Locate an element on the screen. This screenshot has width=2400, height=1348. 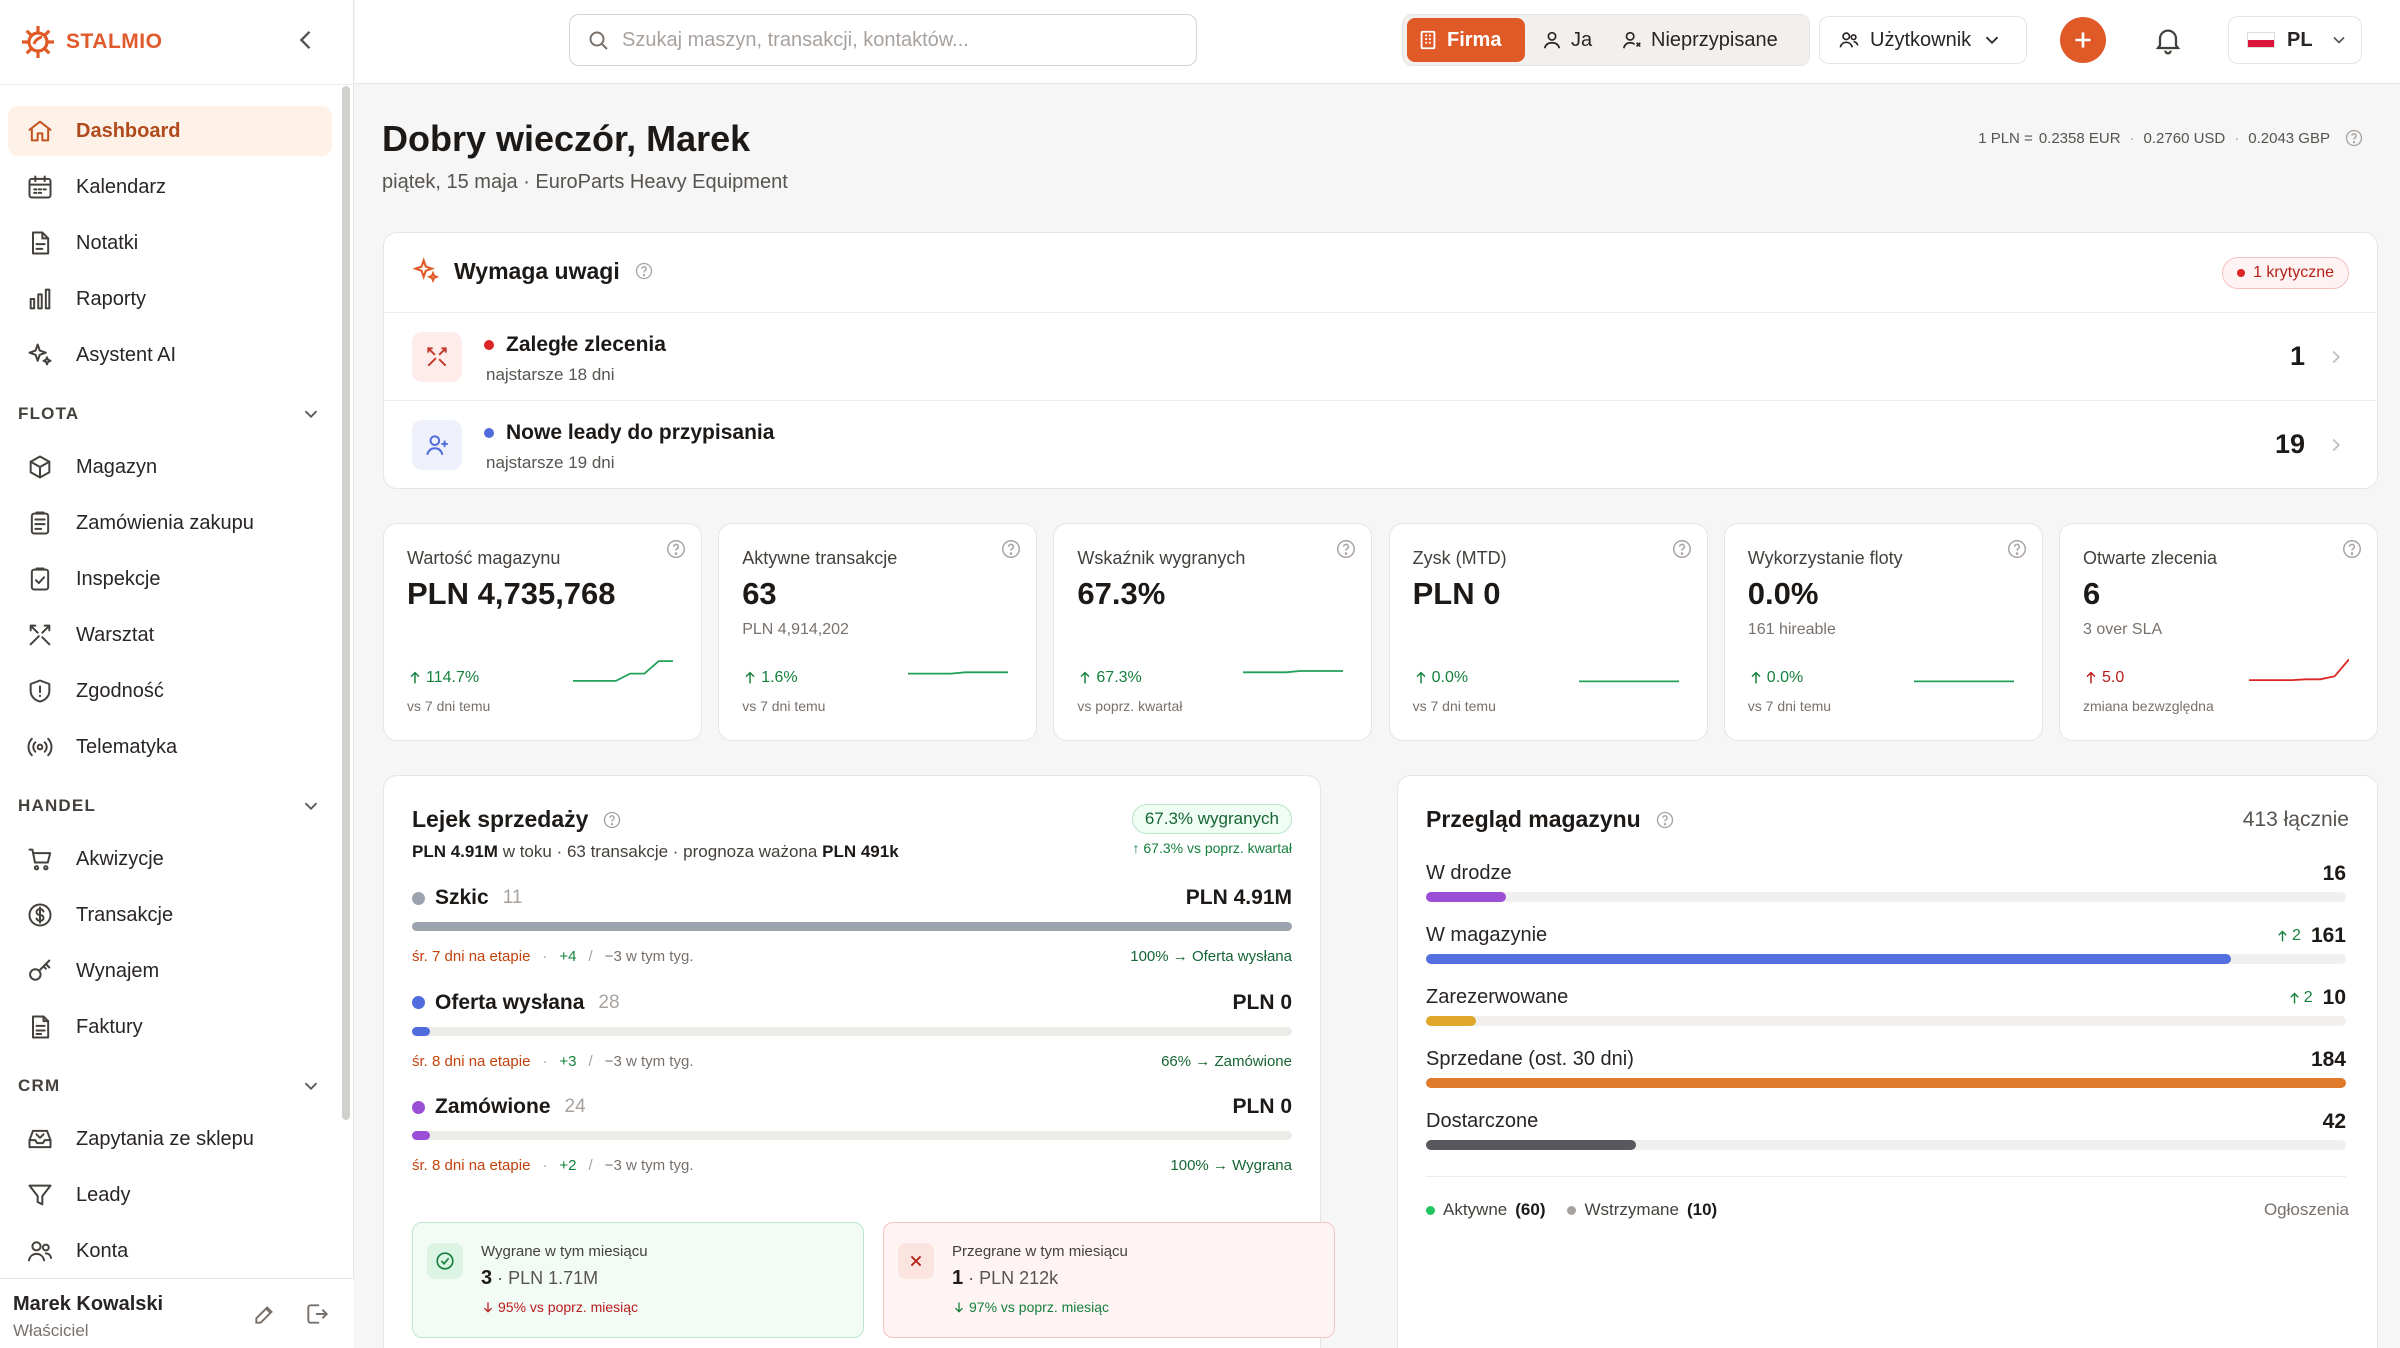
attention-row-overdue-orders: Zaległe zlecenia najstarsze 18 dni 1 is located at coordinates (1380, 356).